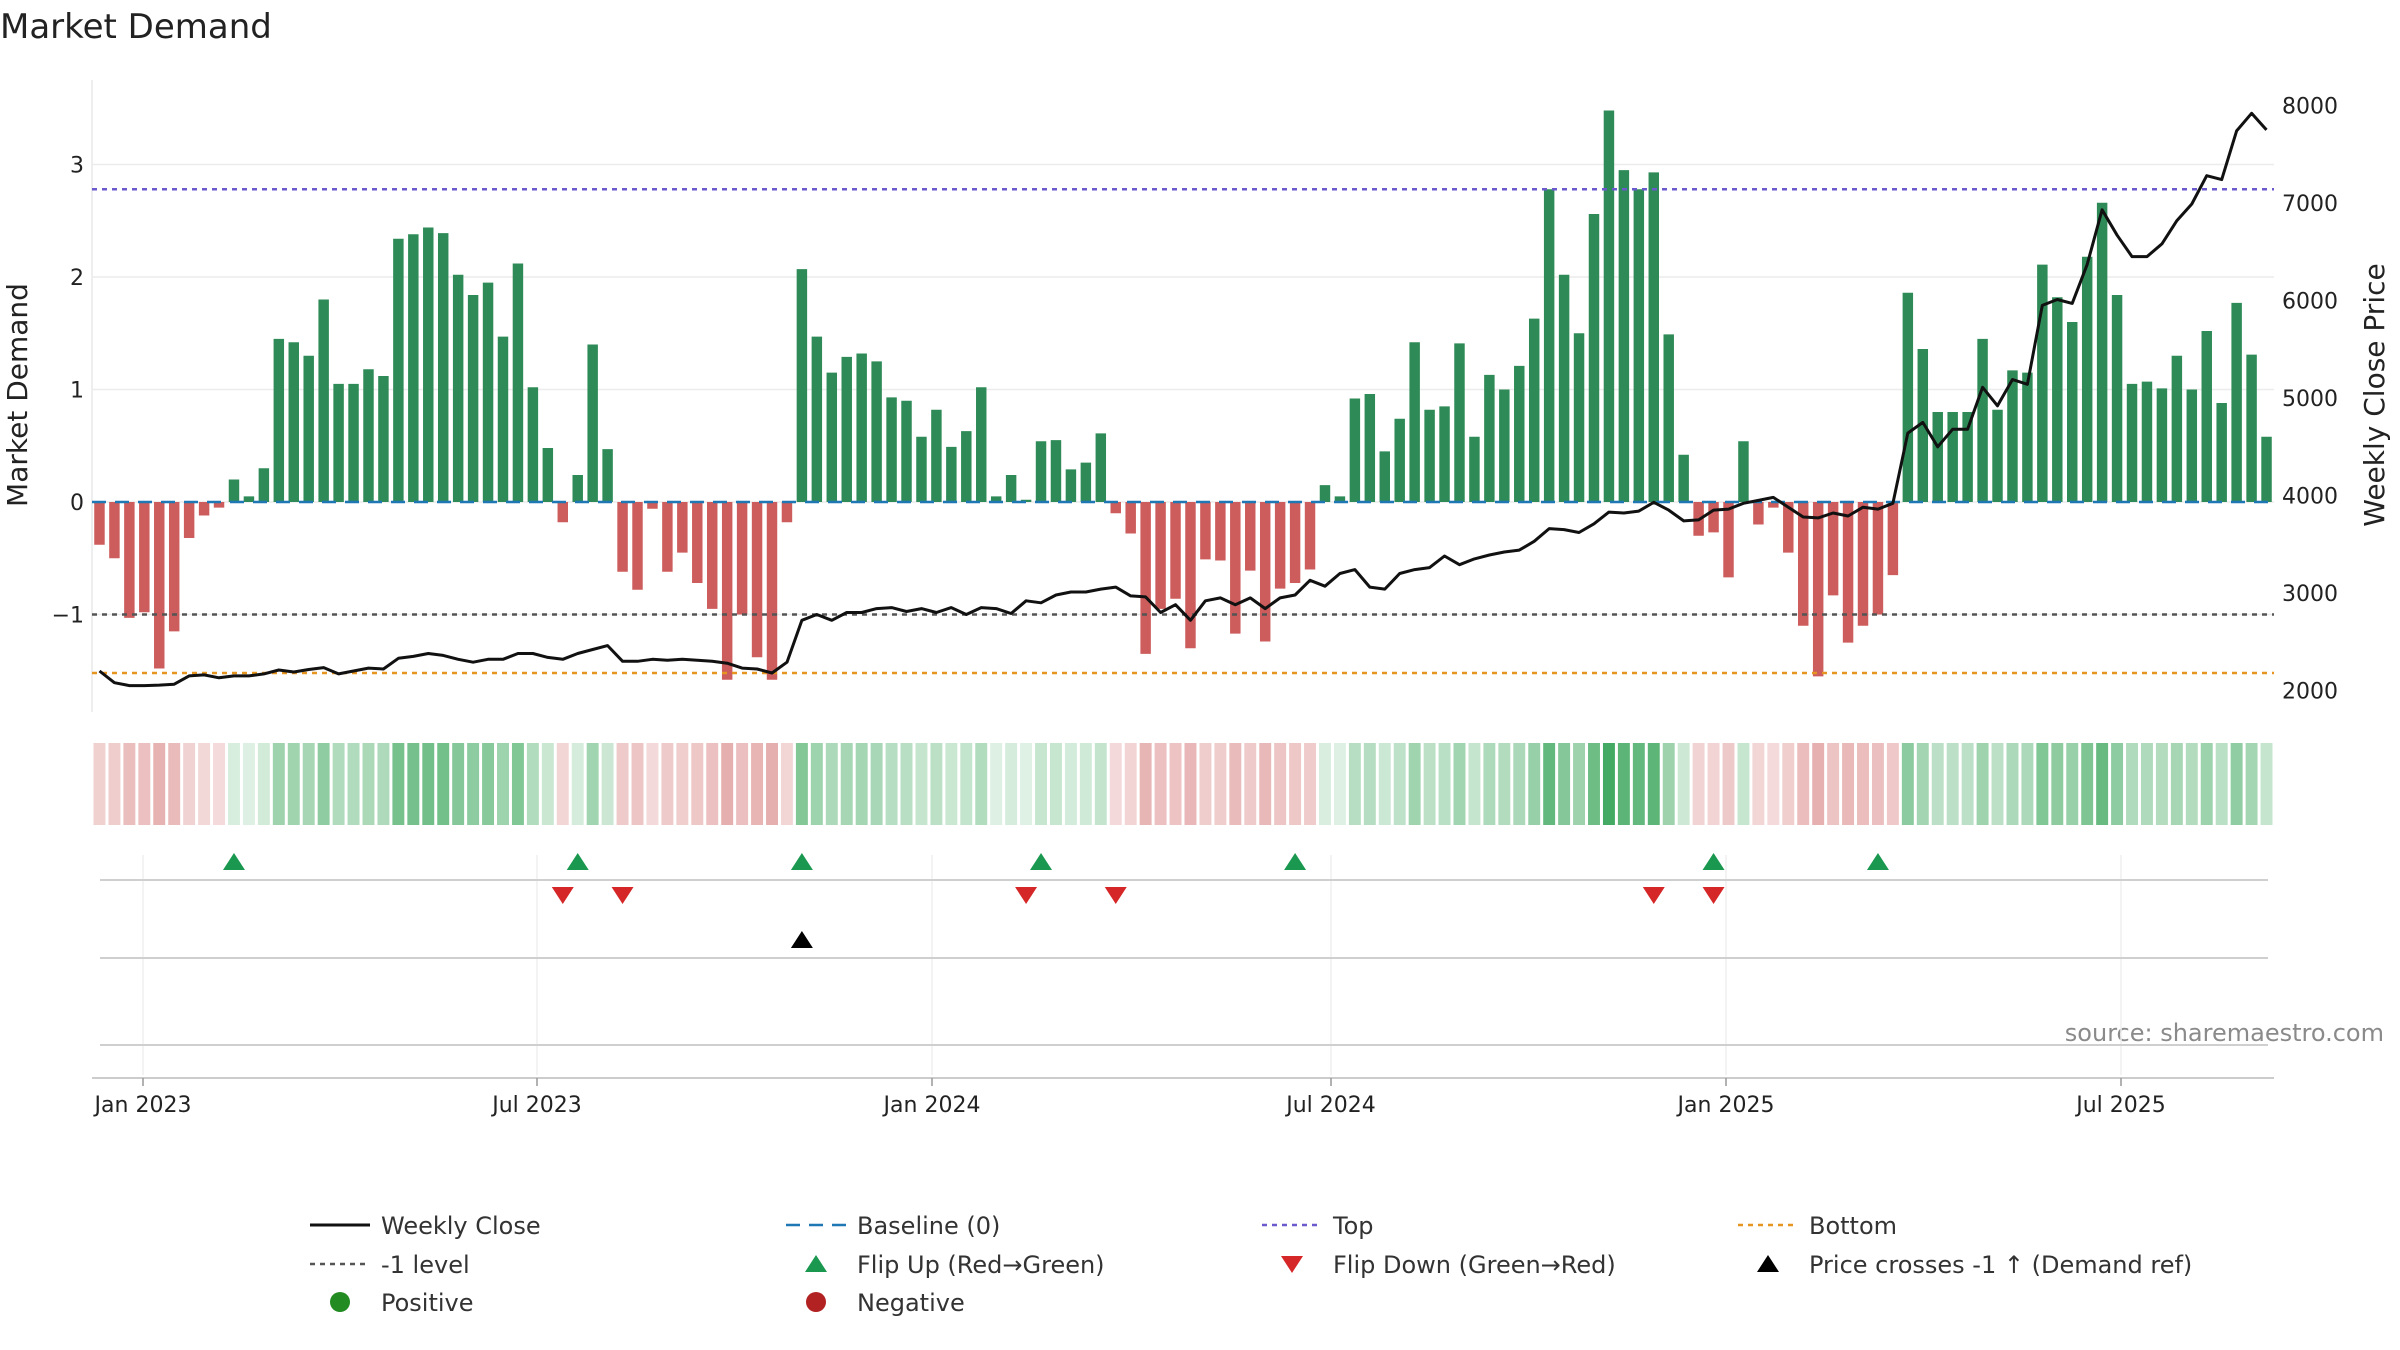 Image resolution: width=2400 pixels, height=1350 pixels. What do you see at coordinates (2310, 302) in the screenshot?
I see `y2-tick-label: 6000` at bounding box center [2310, 302].